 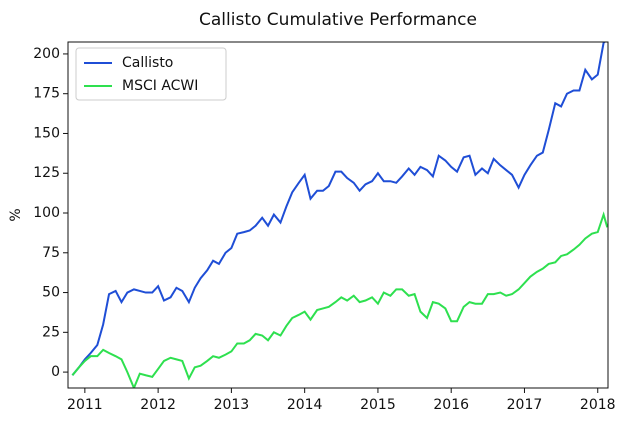 I want to click on x-tick-label: 2018, so click(x=598, y=405).